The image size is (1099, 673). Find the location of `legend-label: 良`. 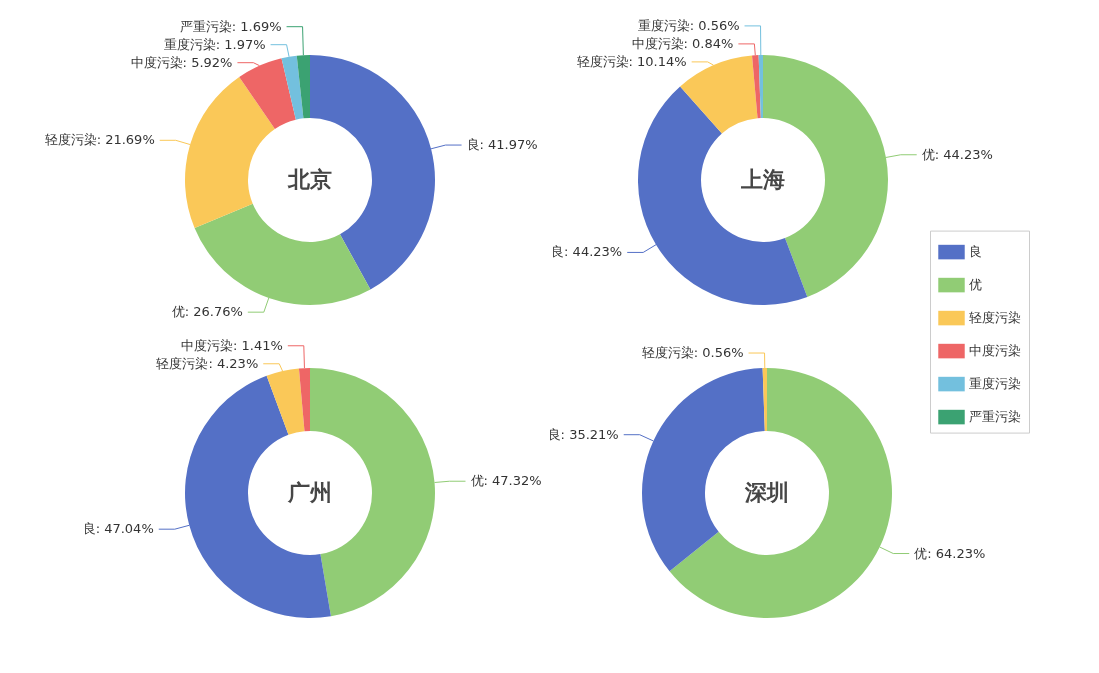

legend-label: 良 is located at coordinates (975, 252).